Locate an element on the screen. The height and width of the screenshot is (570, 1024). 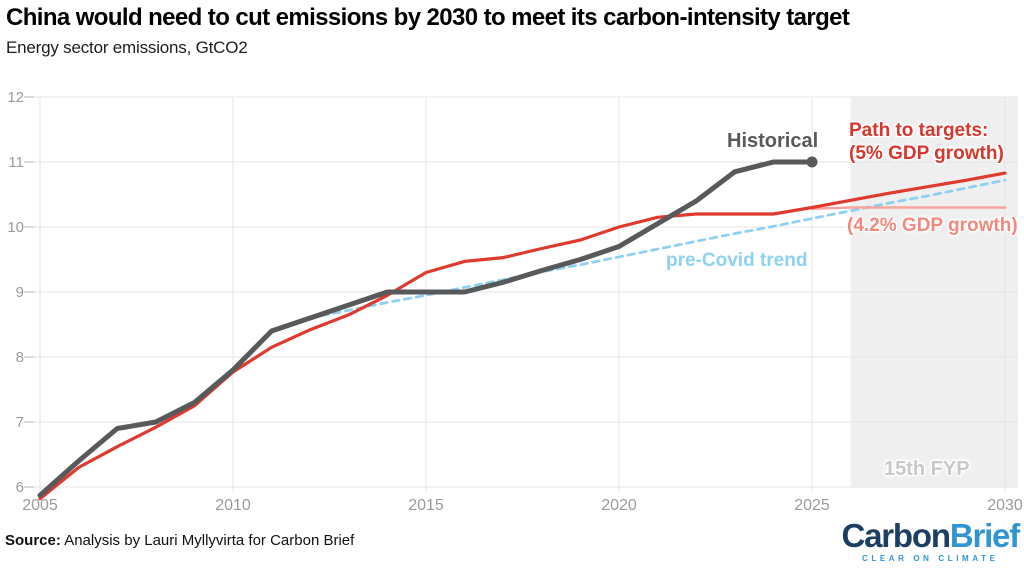
y-axis-tick-label: 8 is located at coordinates (20, 357).